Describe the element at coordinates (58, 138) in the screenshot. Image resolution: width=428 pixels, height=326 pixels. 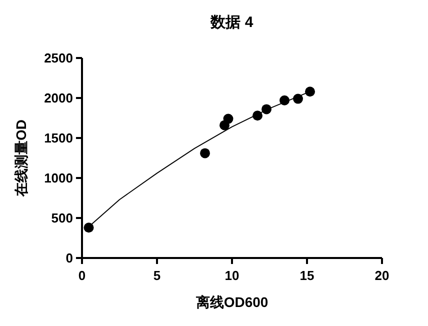
I see `ytick: 1500` at that location.